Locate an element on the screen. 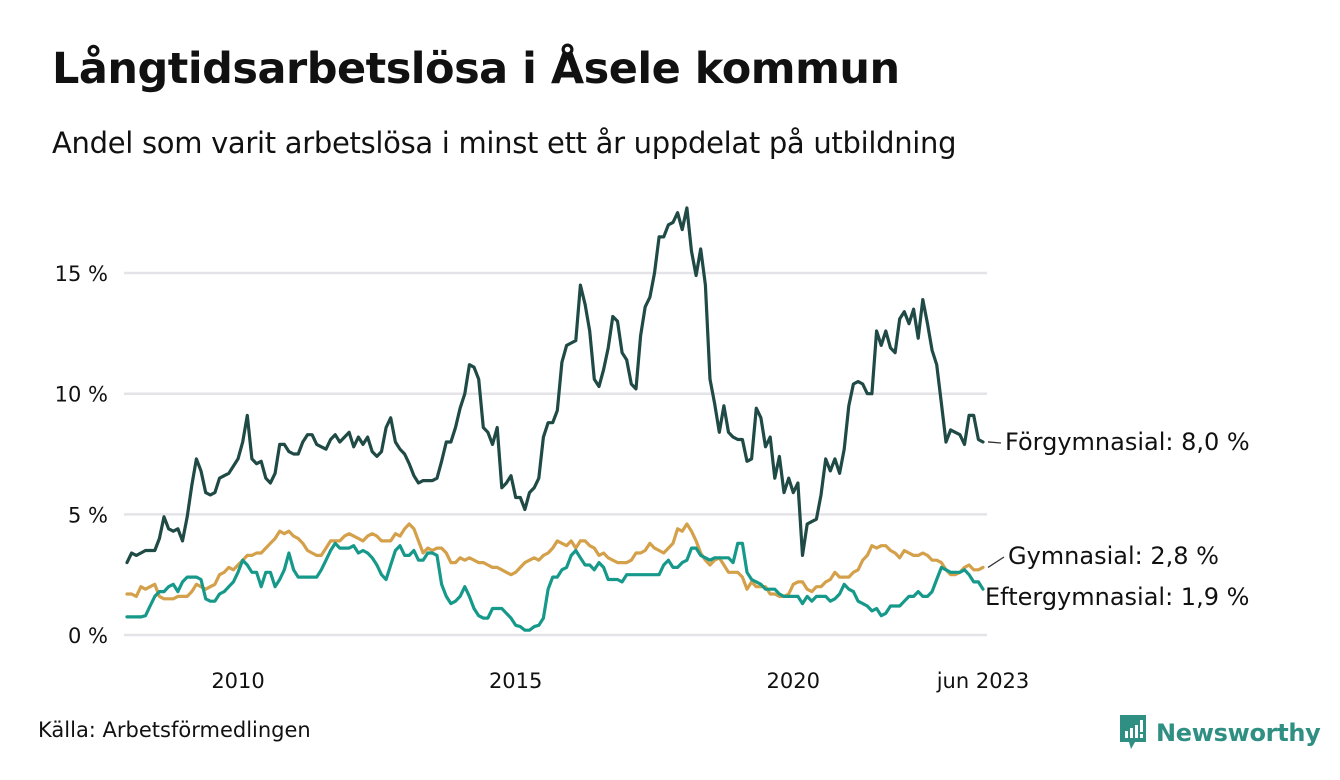 The height and width of the screenshot is (780, 1340). y-tick-label: 5 % is located at coordinates (88, 515).